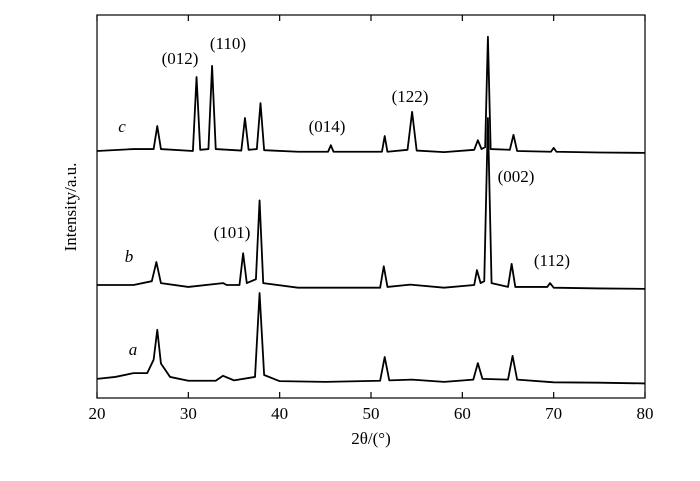  What do you see at coordinates (228, 43) in the screenshot?
I see `peak-annotation: (110)` at bounding box center [228, 43].